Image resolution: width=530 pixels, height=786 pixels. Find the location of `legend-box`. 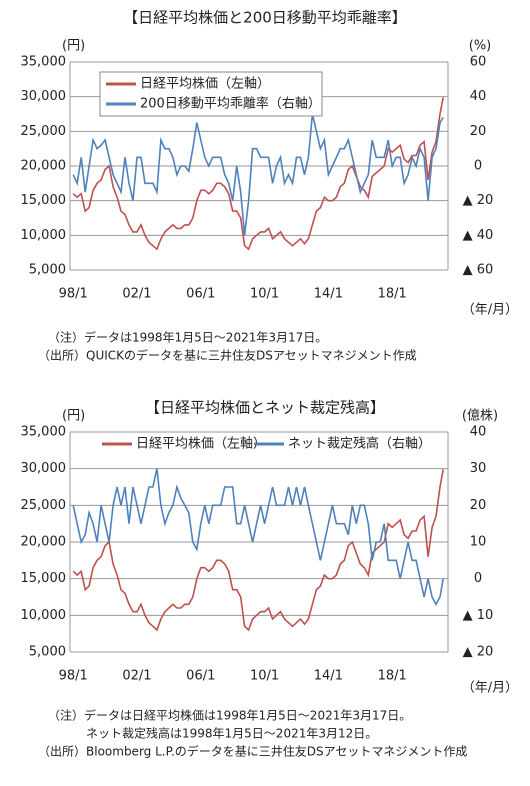

legend-box is located at coordinates (211, 94).